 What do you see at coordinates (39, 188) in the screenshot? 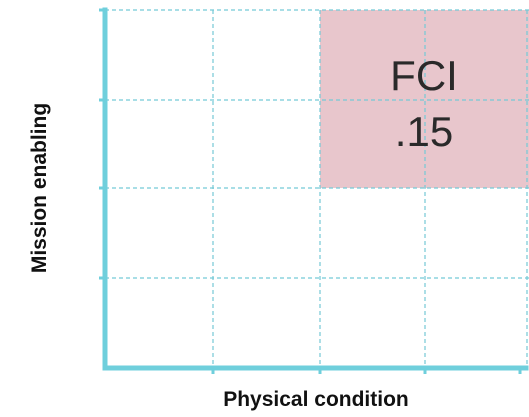
I see `y-axis-label: Mission enabling` at bounding box center [39, 188].